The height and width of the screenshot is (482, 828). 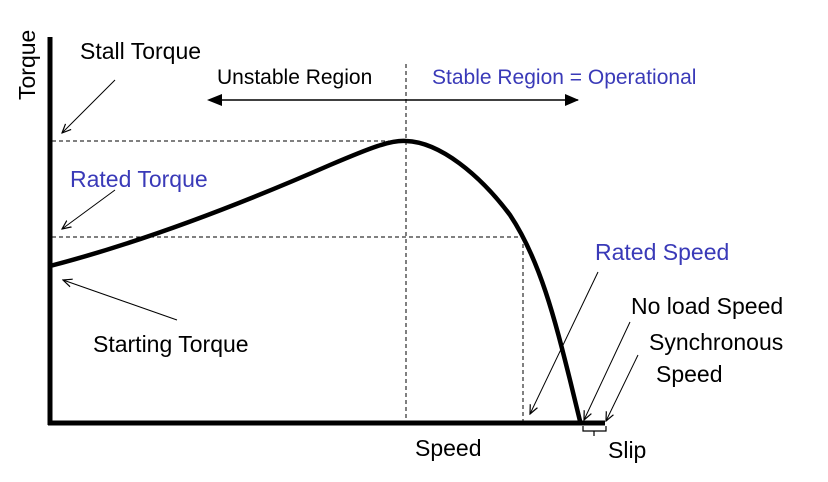 I want to click on rated-torque-pointer, so click(x=89, y=209).